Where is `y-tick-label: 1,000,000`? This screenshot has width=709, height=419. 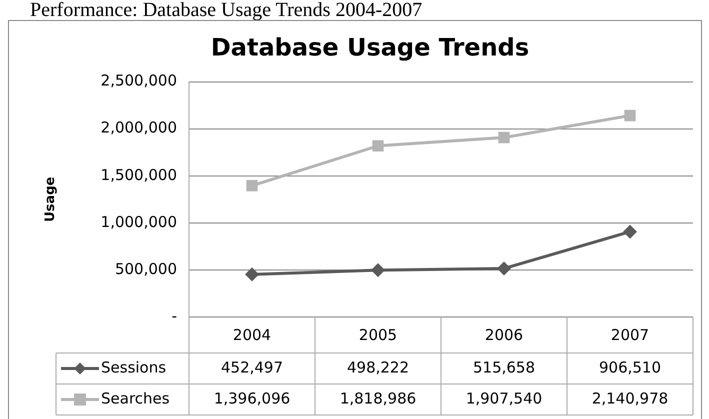 y-tick-label: 1,000,000 is located at coordinates (138, 221).